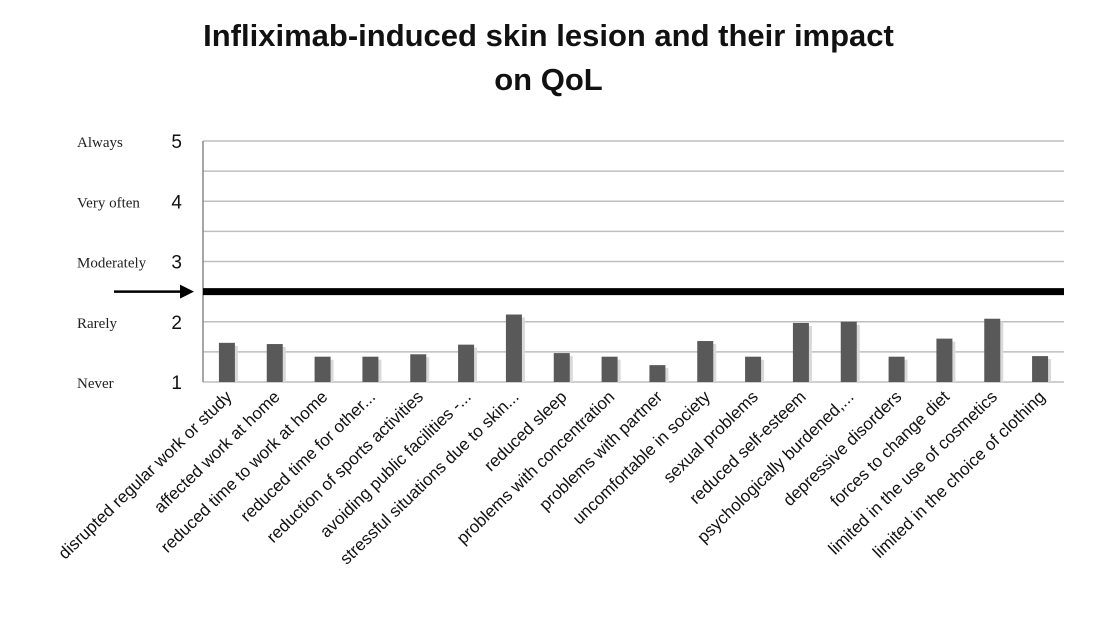 The height and width of the screenshot is (639, 1097). Describe the element at coordinates (176, 383) in the screenshot. I see `y-tick-label: 1` at that location.